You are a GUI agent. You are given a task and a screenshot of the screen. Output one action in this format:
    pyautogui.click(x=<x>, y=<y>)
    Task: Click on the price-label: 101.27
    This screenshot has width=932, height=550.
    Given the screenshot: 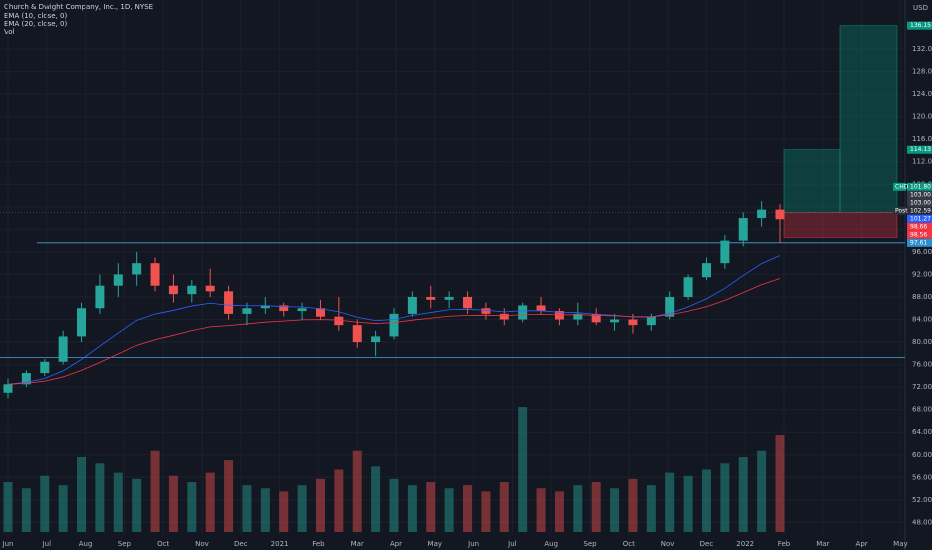 What is the action you would take?
    pyautogui.click(x=920, y=218)
    